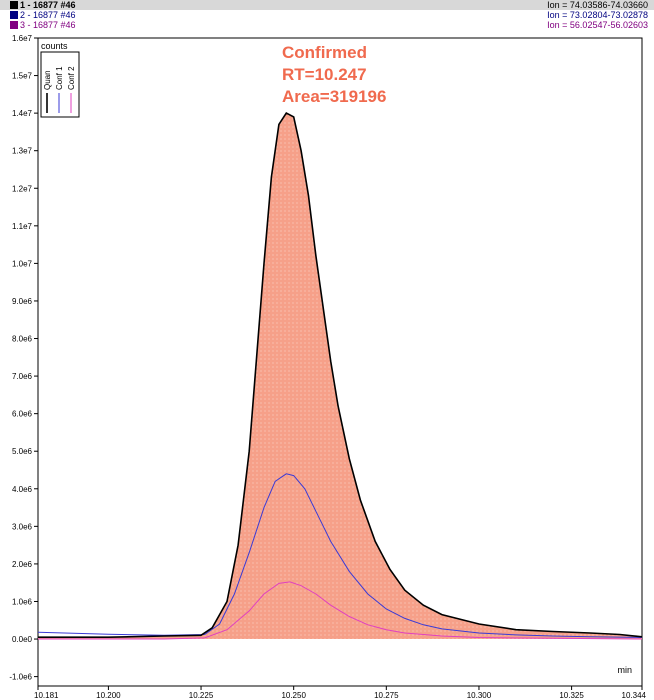 This screenshot has width=654, height=700. What do you see at coordinates (324, 52) in the screenshot?
I see `annotation-status: Confirmed` at bounding box center [324, 52].